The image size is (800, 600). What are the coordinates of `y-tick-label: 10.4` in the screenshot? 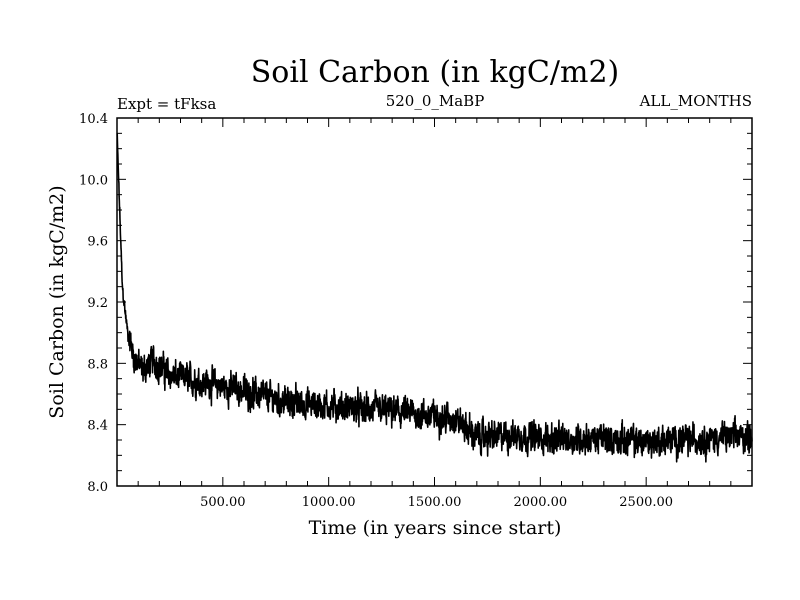 It's located at (93, 119).